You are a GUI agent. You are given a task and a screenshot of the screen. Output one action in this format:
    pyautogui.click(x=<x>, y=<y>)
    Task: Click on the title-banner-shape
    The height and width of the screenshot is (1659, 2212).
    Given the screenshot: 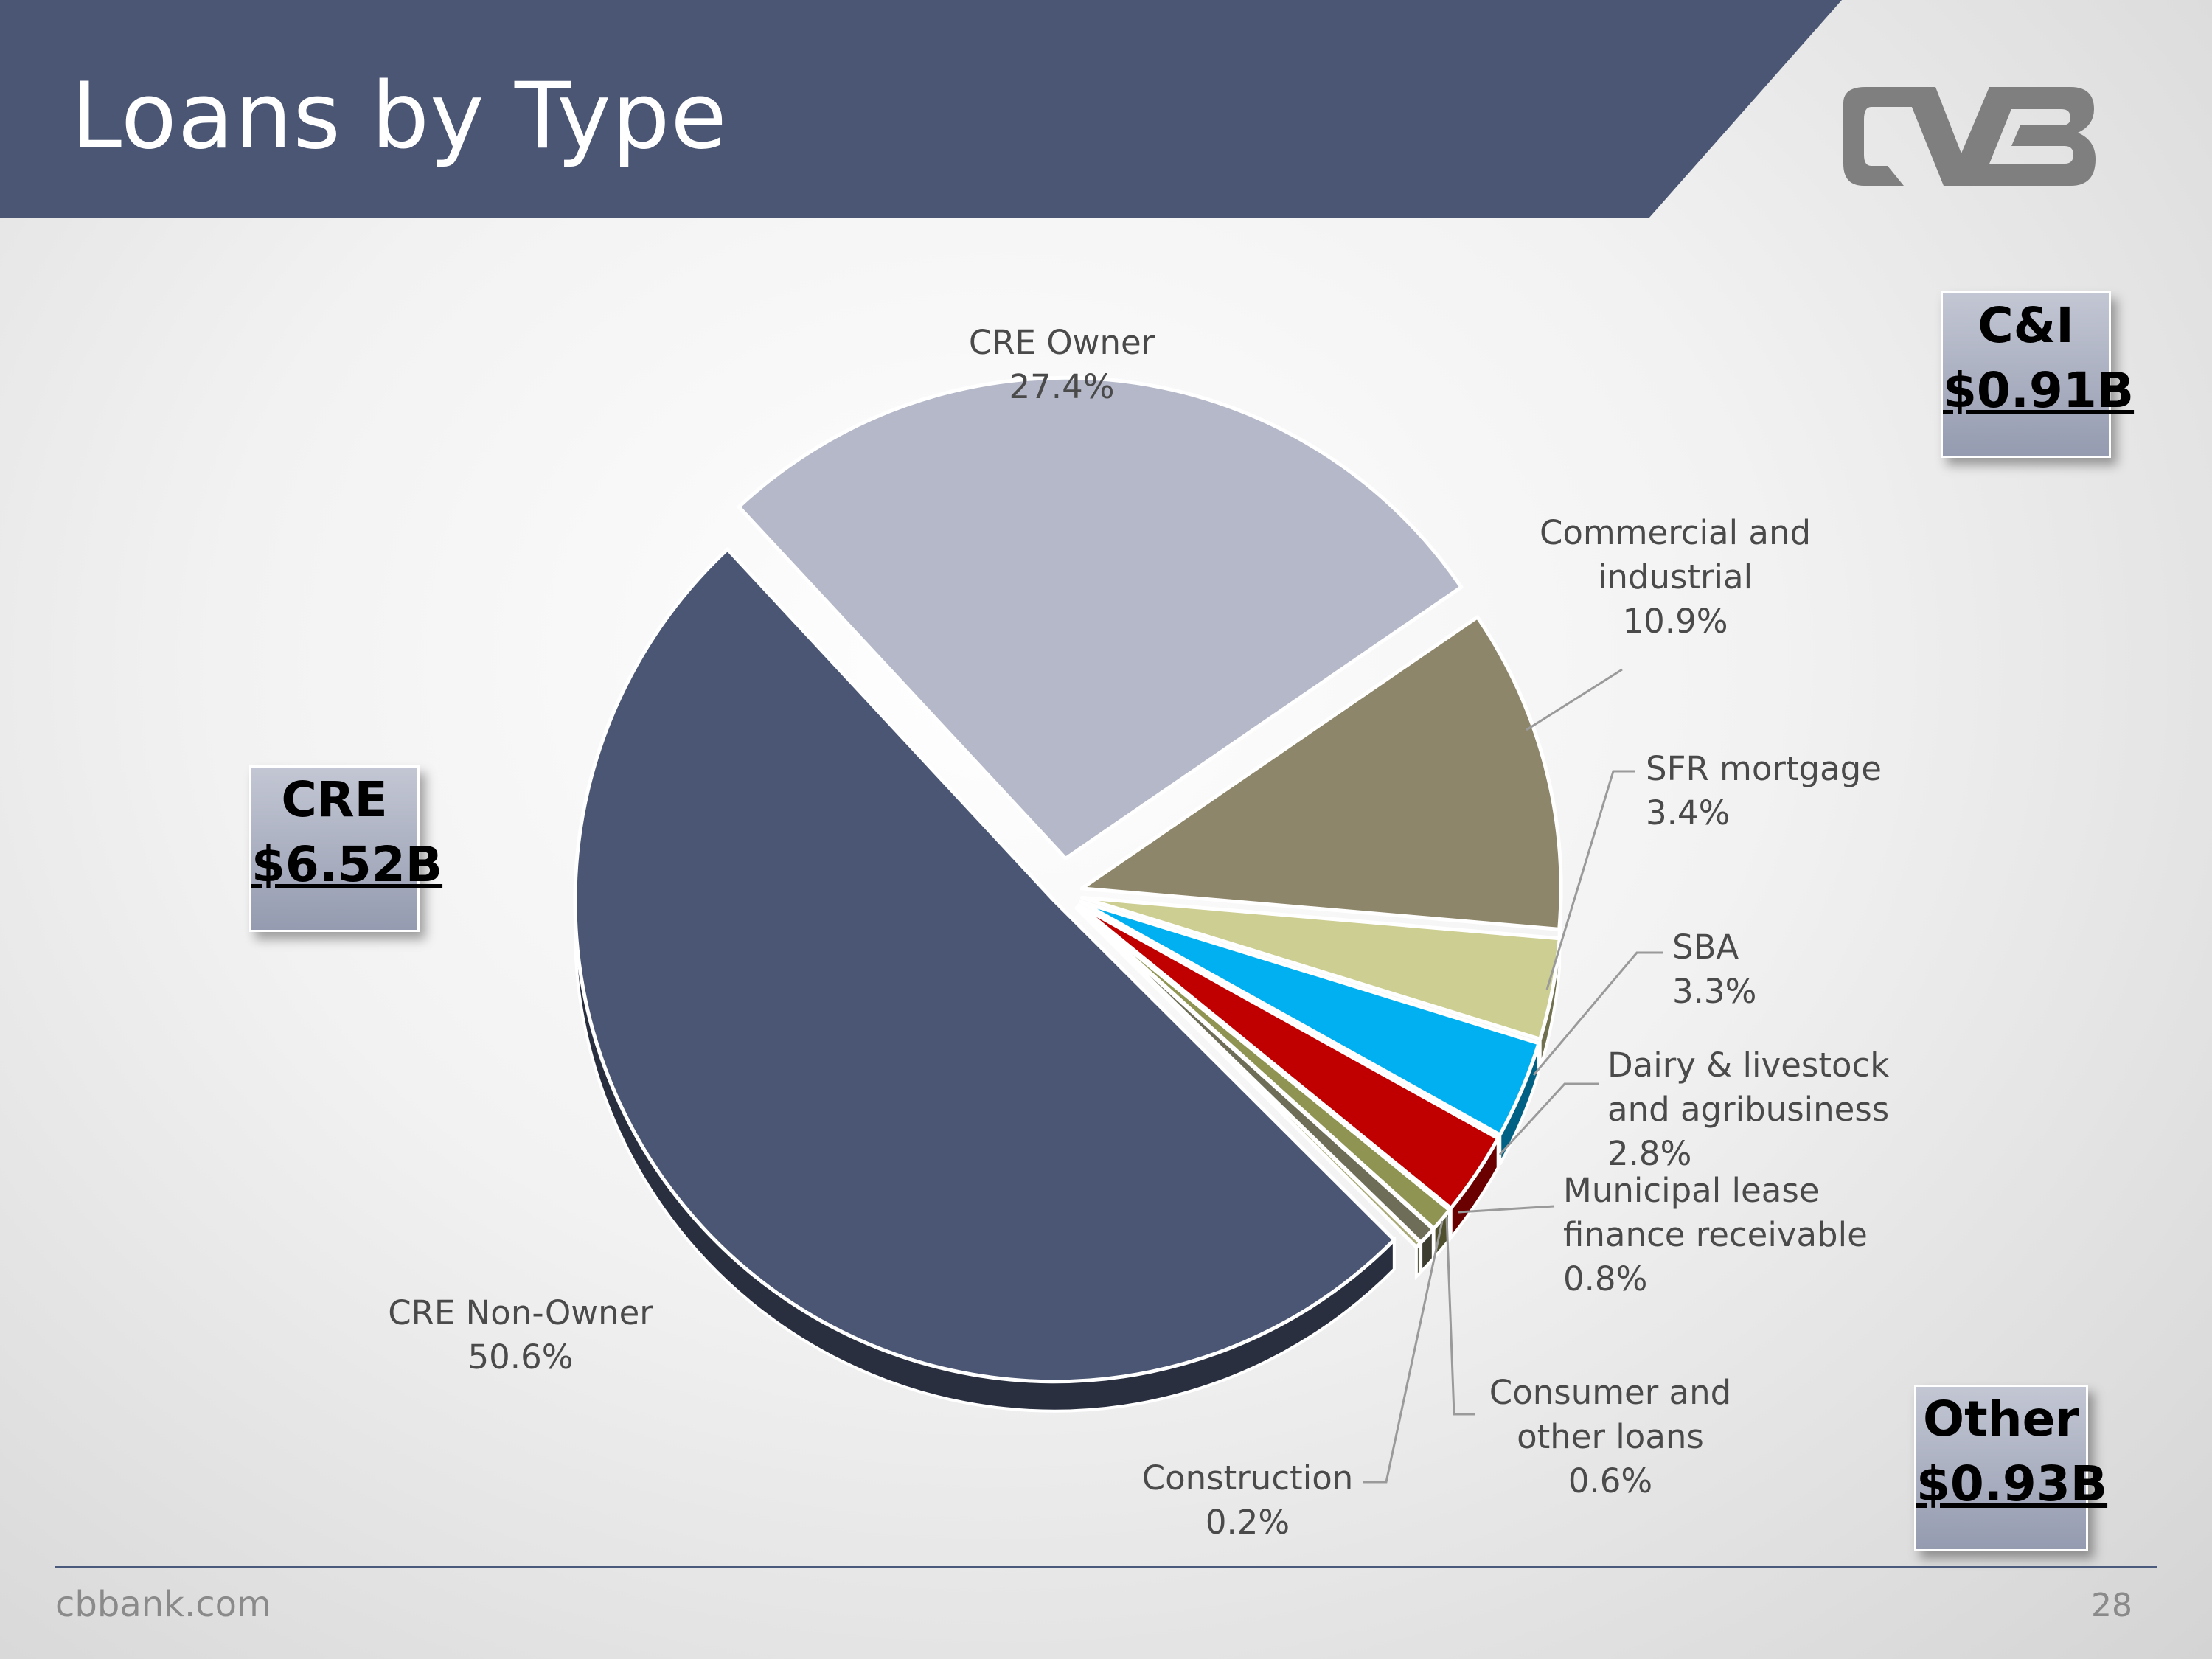 What is the action you would take?
    pyautogui.click(x=921, y=109)
    